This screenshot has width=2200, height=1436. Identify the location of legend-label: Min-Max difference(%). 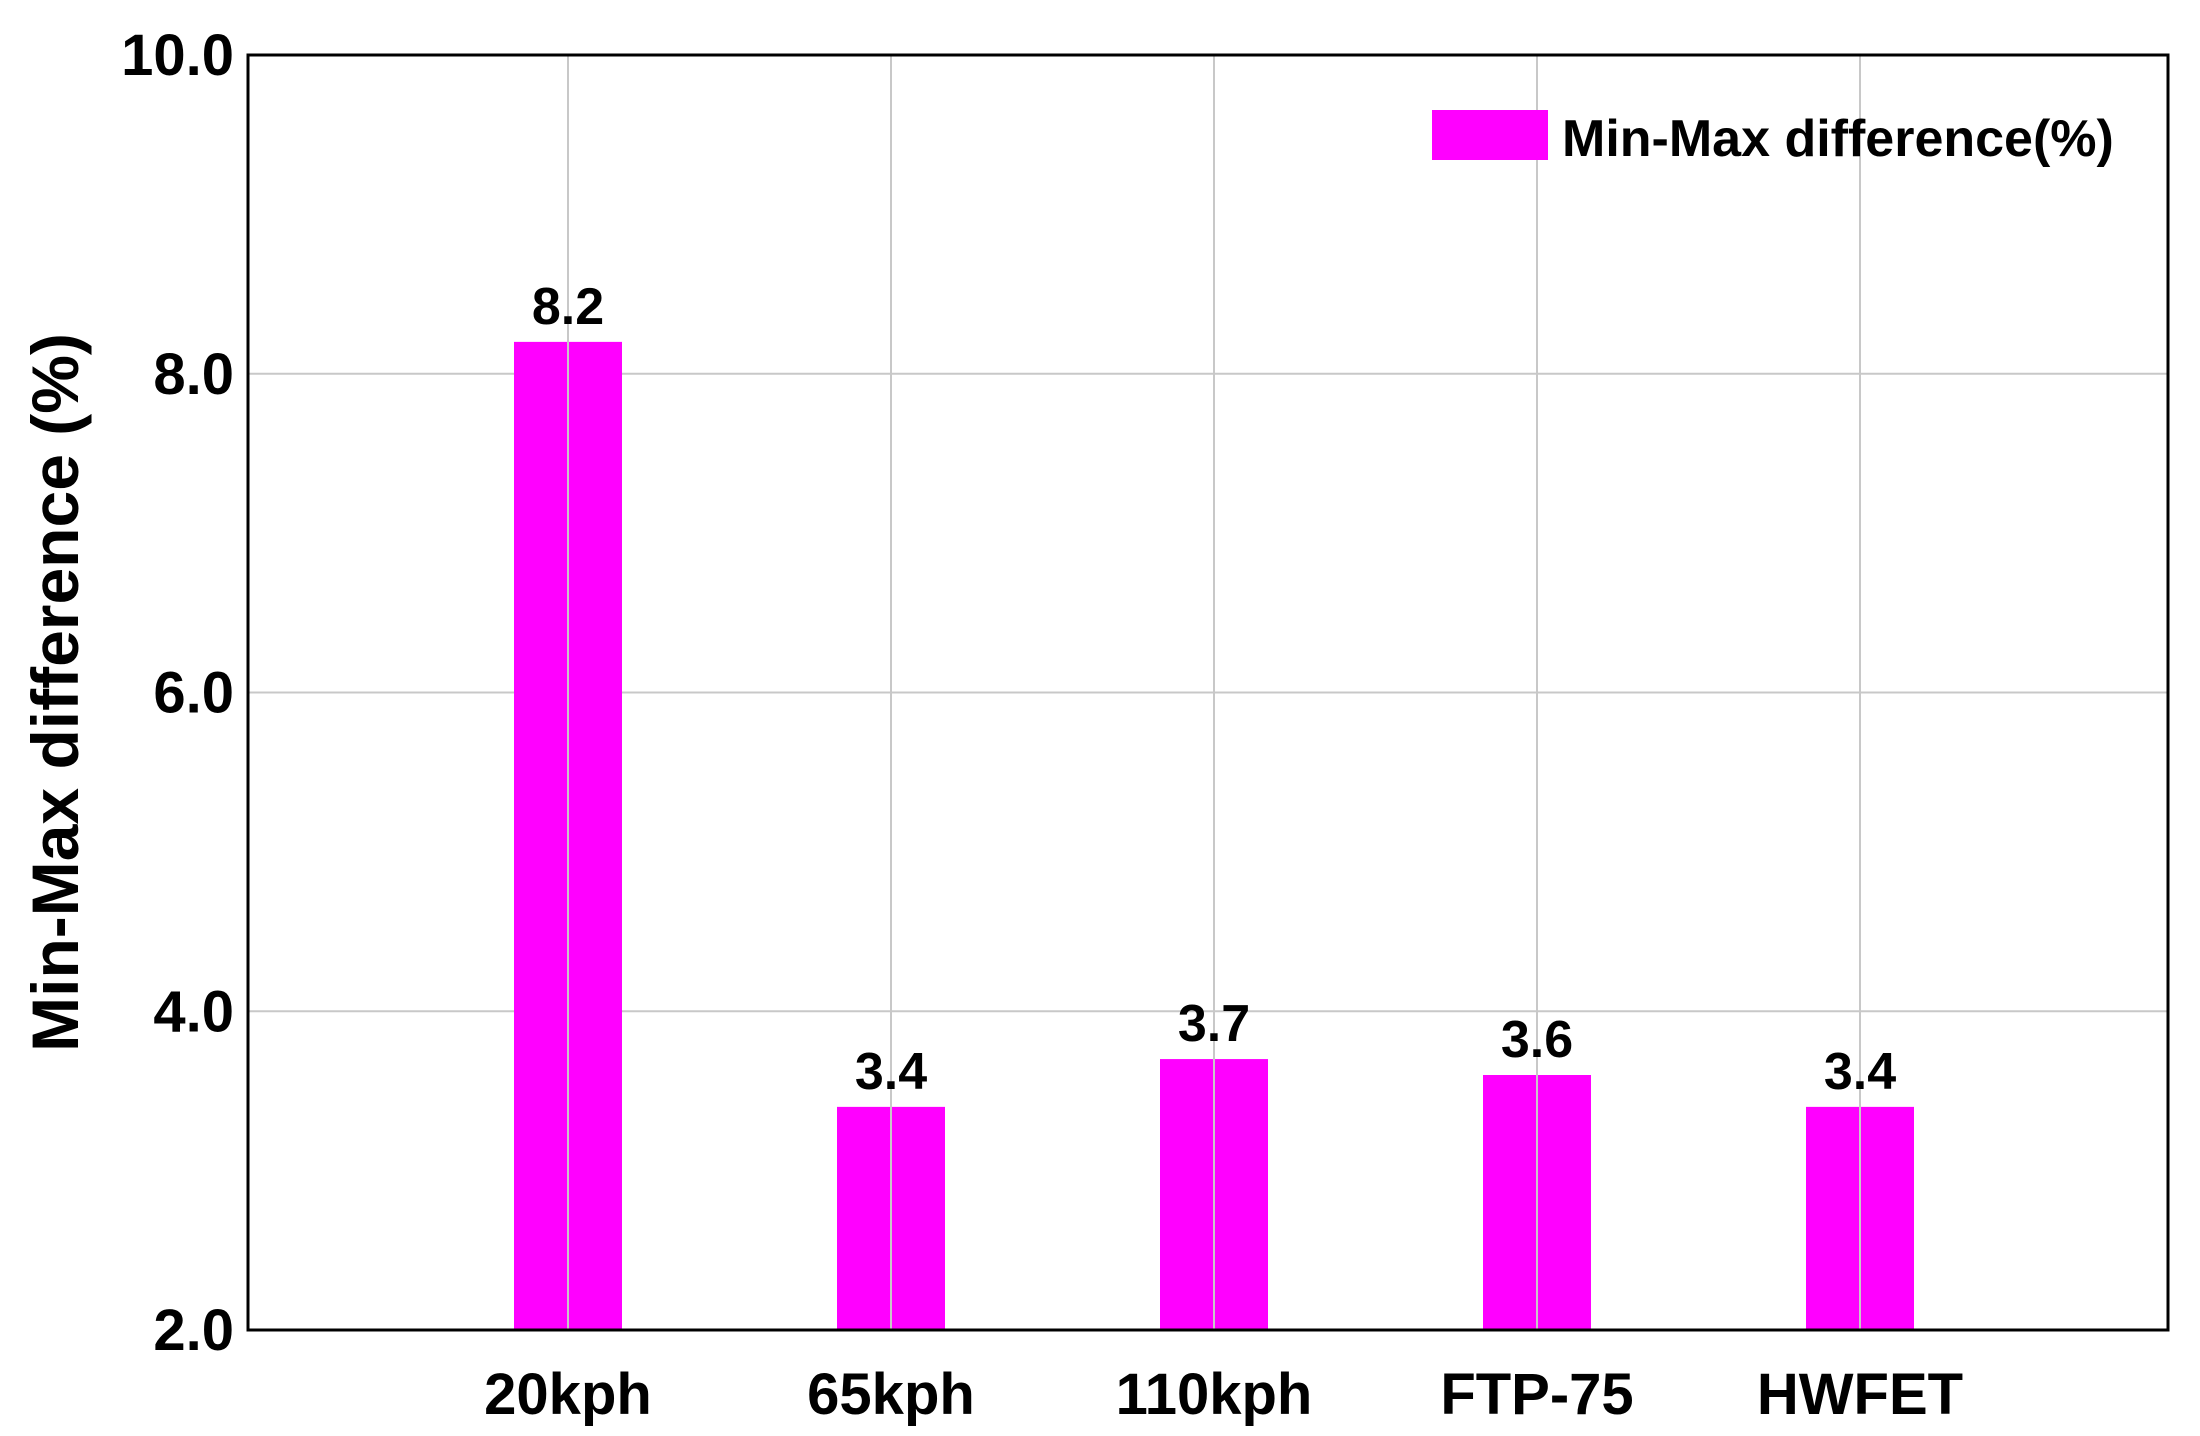
(1838, 139).